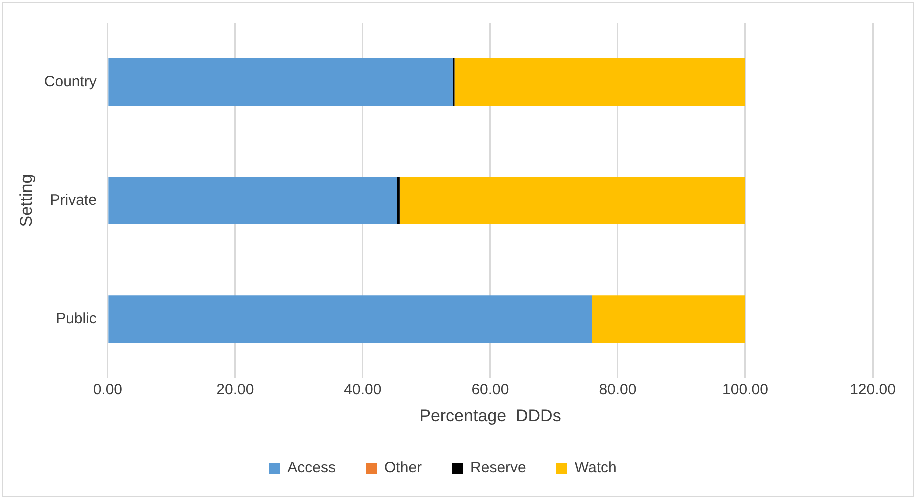 This screenshot has height=501, width=918. What do you see at coordinates (312, 468) in the screenshot?
I see `legend-label: Access` at bounding box center [312, 468].